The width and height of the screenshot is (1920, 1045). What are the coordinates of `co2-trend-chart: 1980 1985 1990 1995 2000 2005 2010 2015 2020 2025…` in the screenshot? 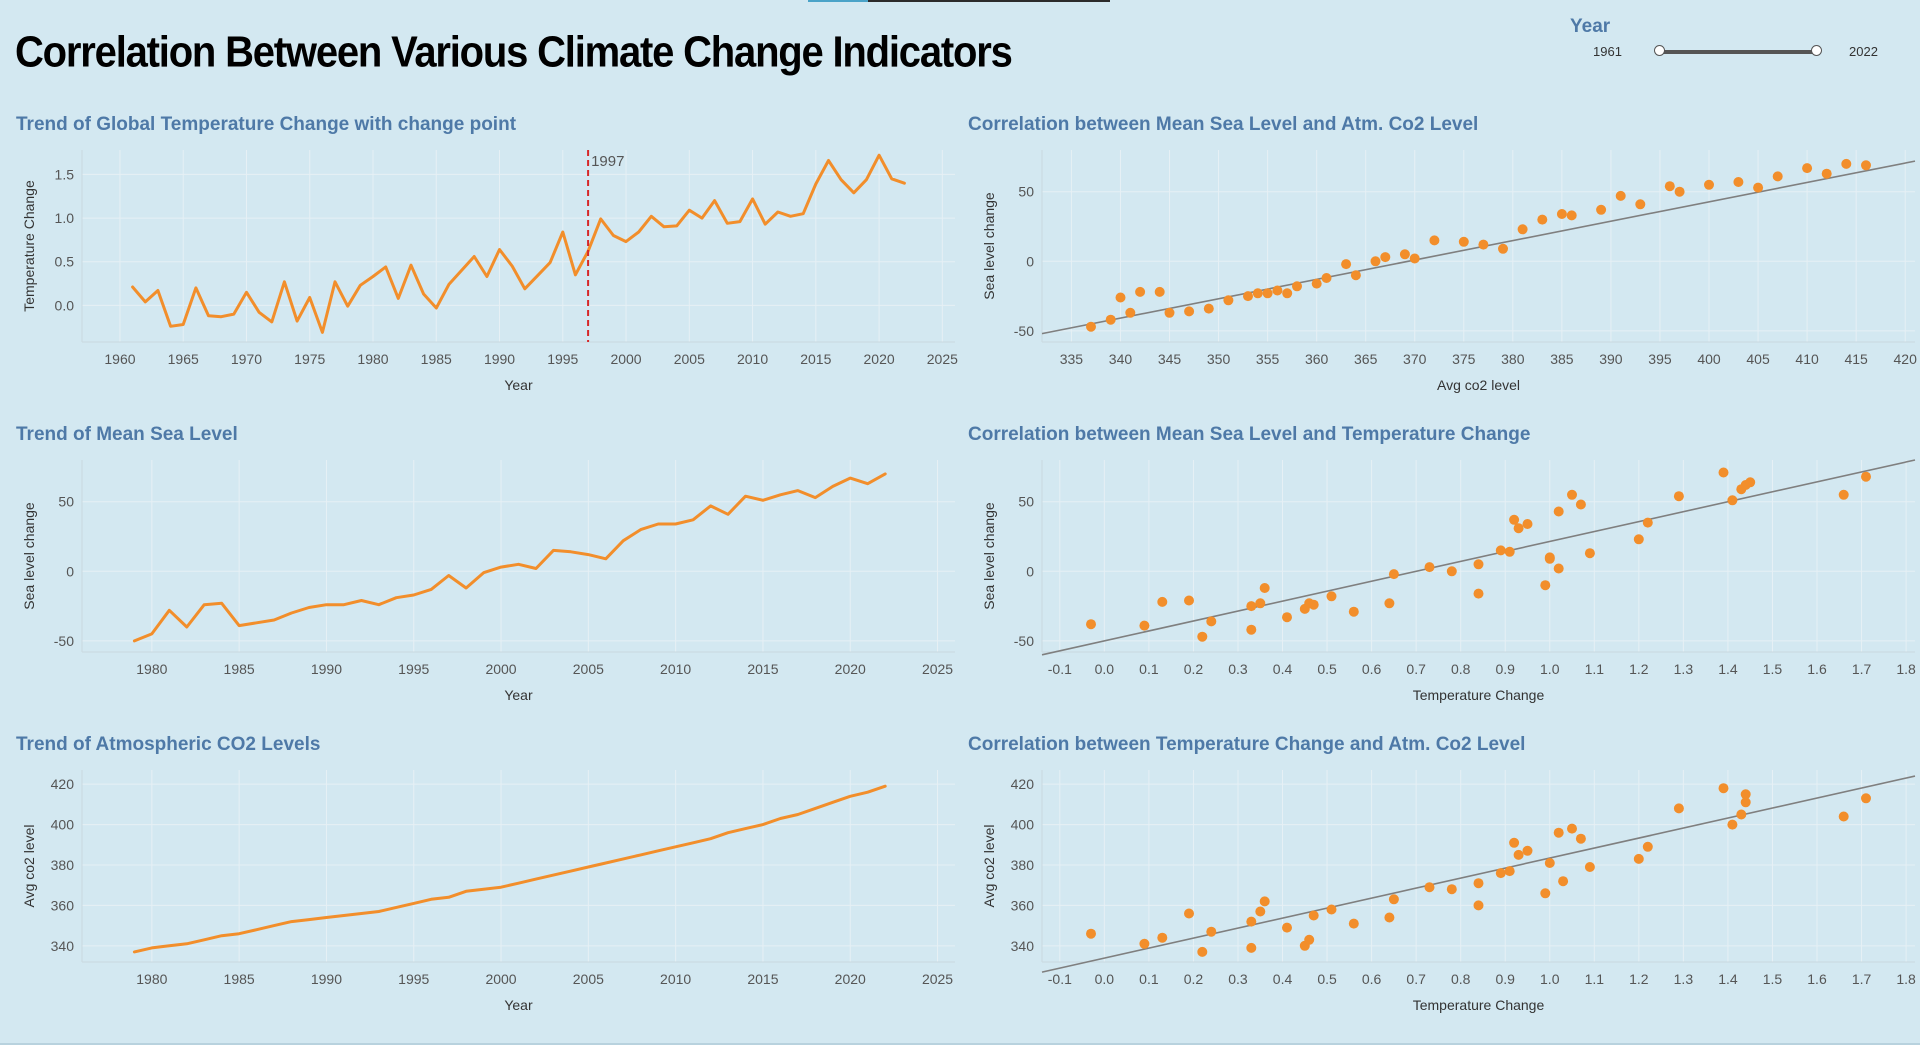 It's located at (488, 891).